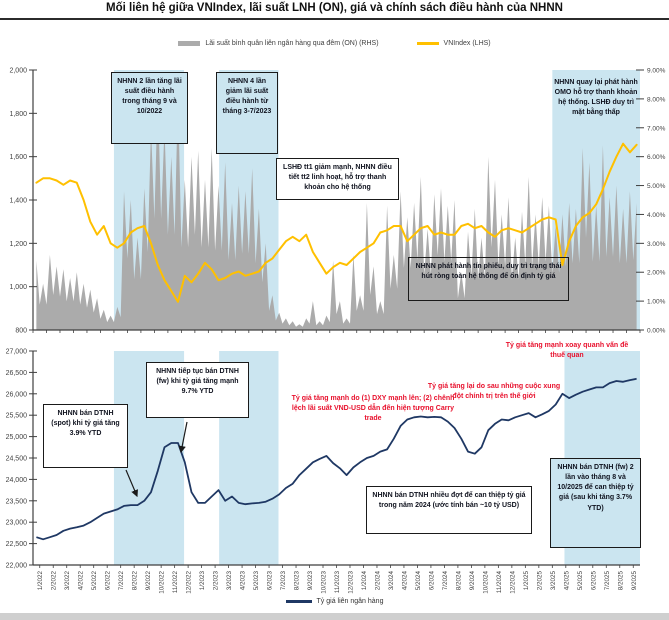 The image size is (669, 620). Describe the element at coordinates (17, 437) in the screenshot. I see `left-axis-label: 25,000` at that location.